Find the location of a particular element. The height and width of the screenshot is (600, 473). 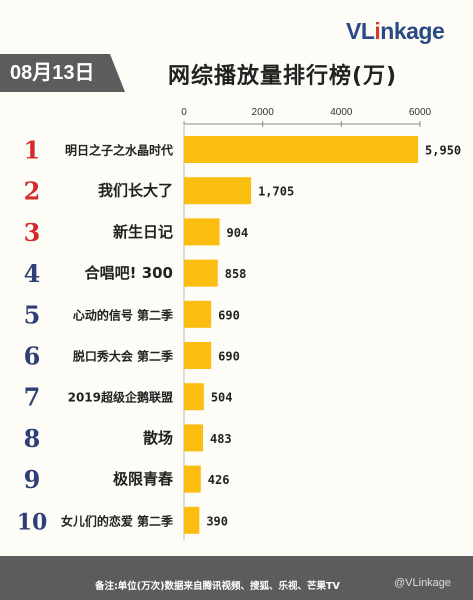

rank-number: 9 is located at coordinates (32, 479).